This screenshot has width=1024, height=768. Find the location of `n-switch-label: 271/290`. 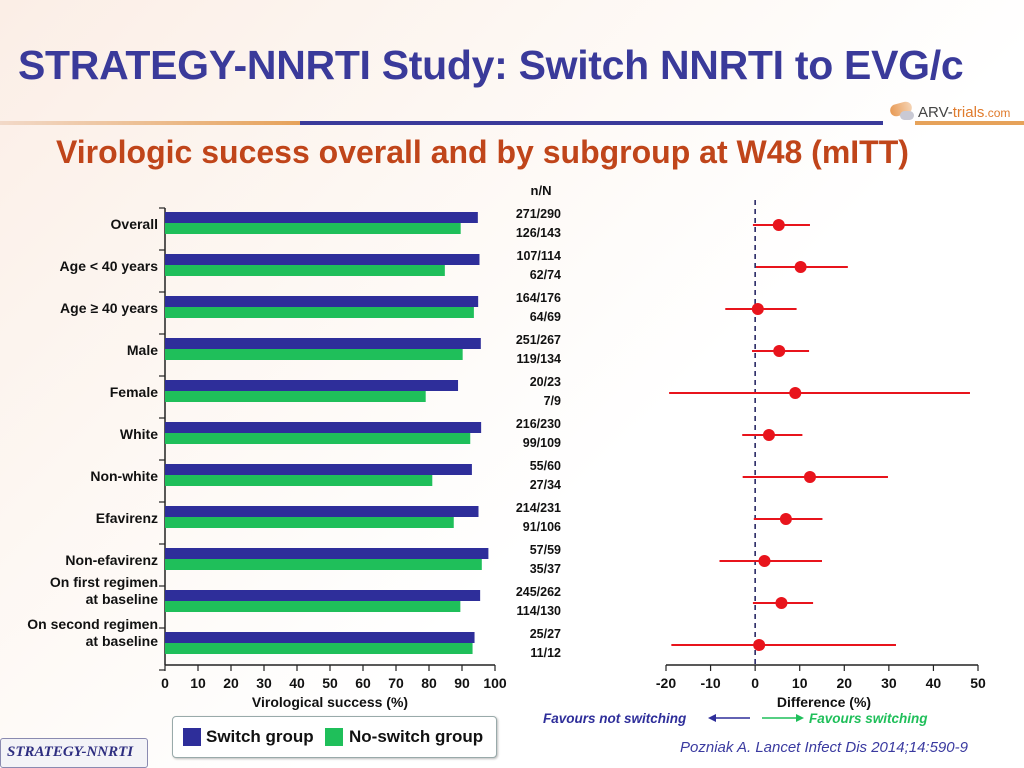

n-switch-label: 271/290 is located at coordinates (538, 214).